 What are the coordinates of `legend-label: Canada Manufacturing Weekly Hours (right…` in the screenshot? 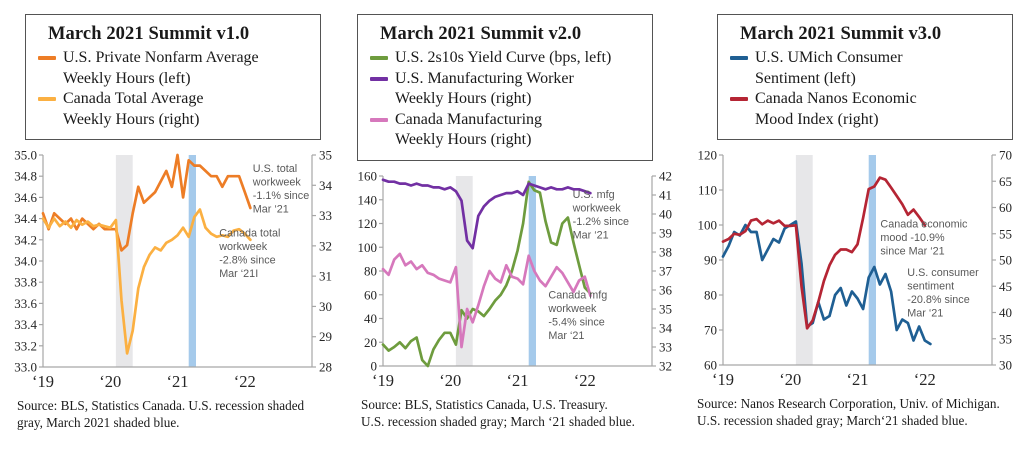 It's located at (469, 129).